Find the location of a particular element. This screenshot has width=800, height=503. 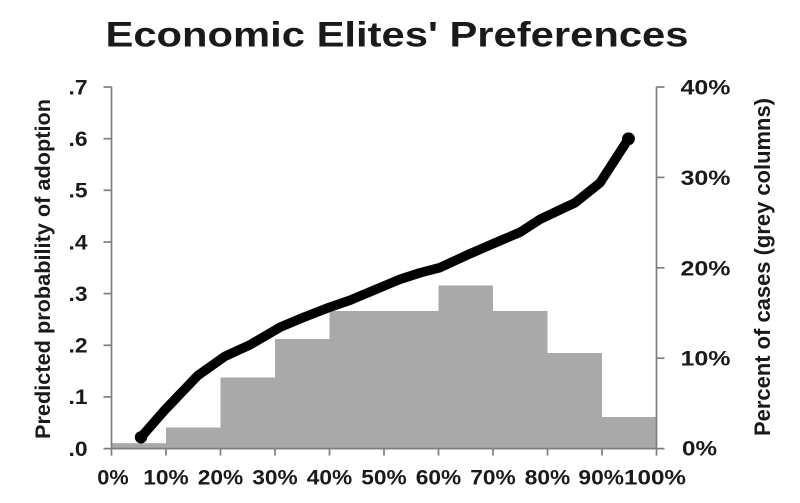

svg-text: .1 is located at coordinates (78, 397).